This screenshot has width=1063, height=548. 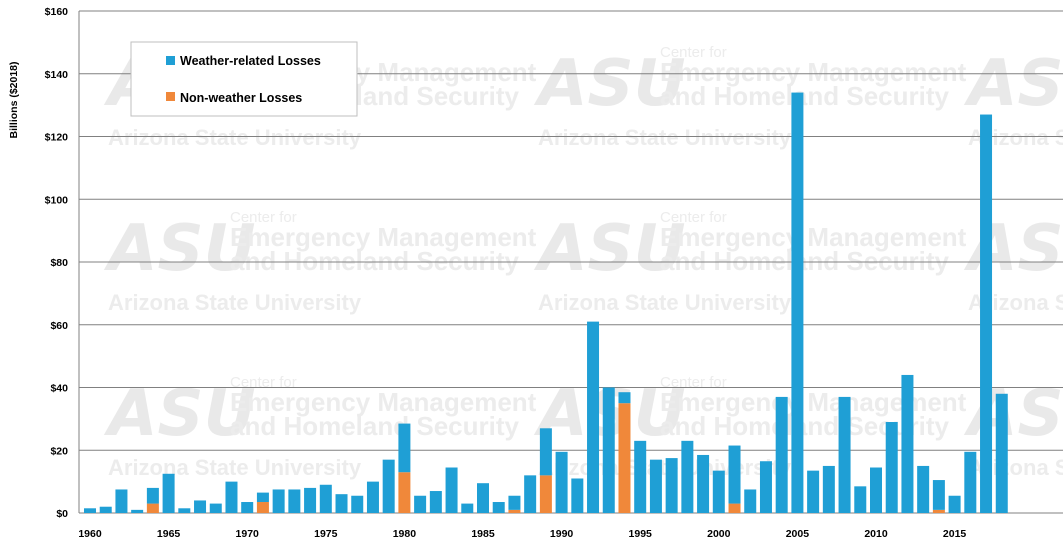 I want to click on bar-weather-1982, so click(x=435, y=502).